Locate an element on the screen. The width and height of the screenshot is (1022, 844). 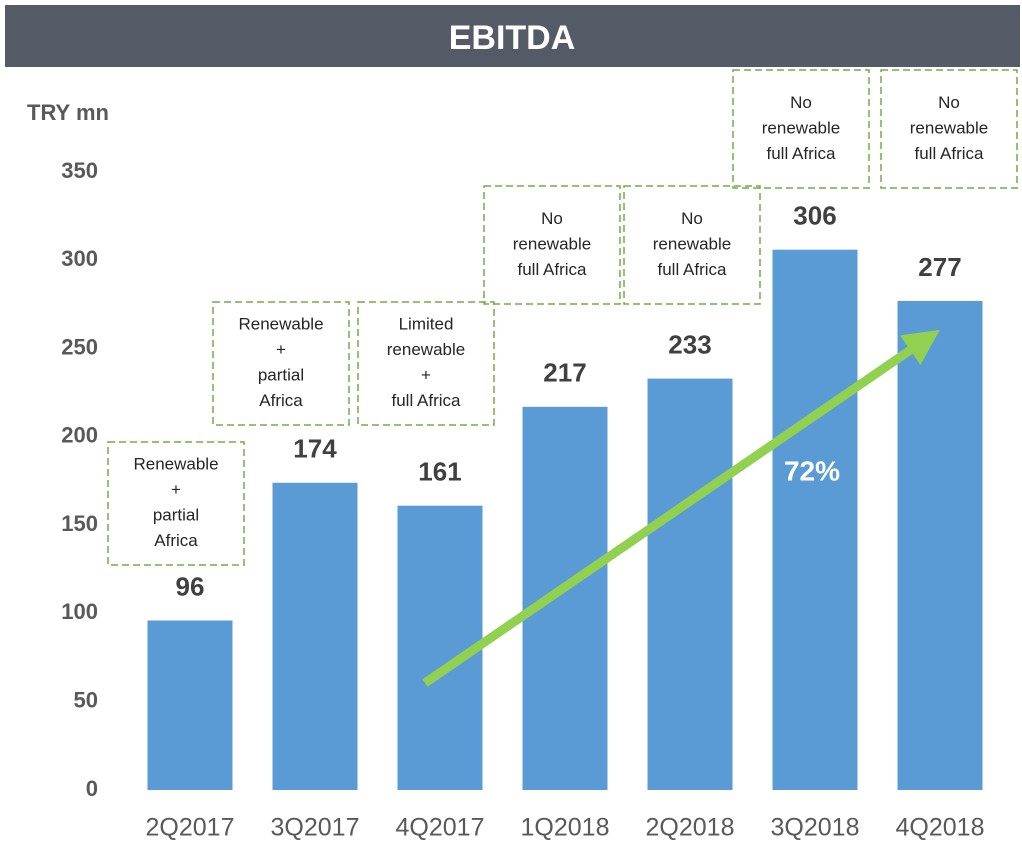
x-tick-label: 3Q2018 is located at coordinates (815, 828).